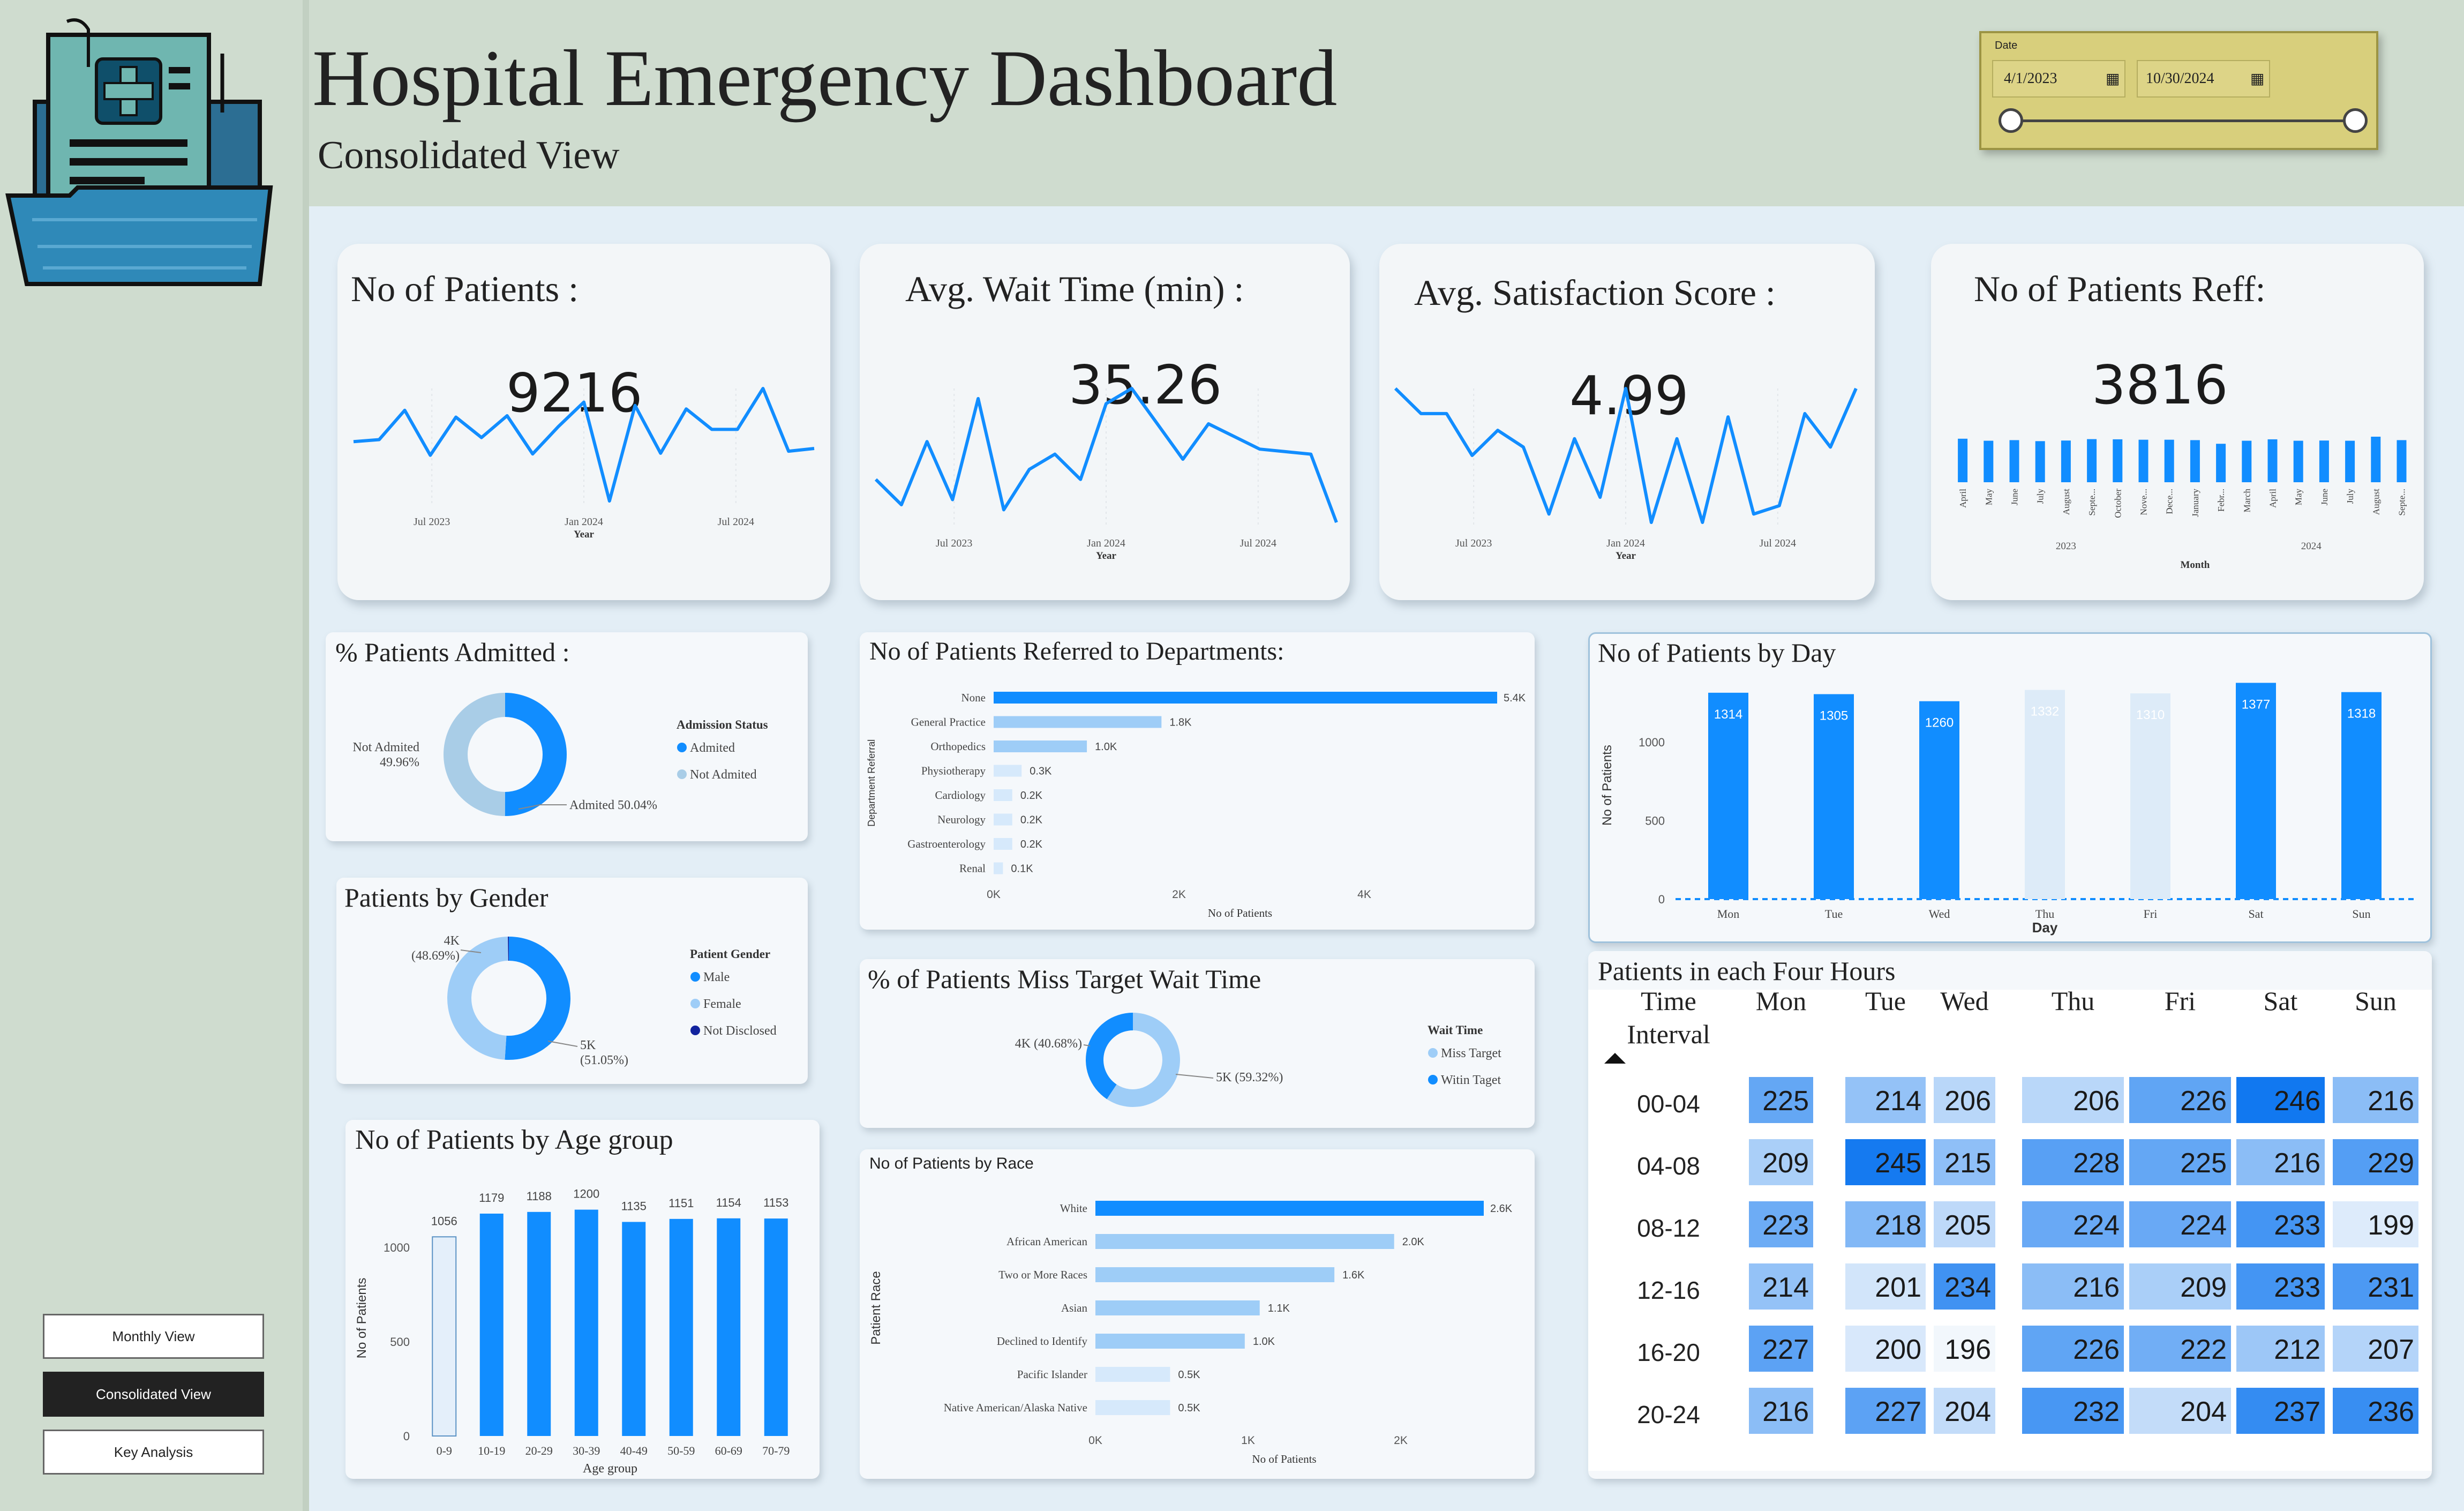 The width and height of the screenshot is (2464, 1511). I want to click on cell-value: 224, so click(2203, 1226).